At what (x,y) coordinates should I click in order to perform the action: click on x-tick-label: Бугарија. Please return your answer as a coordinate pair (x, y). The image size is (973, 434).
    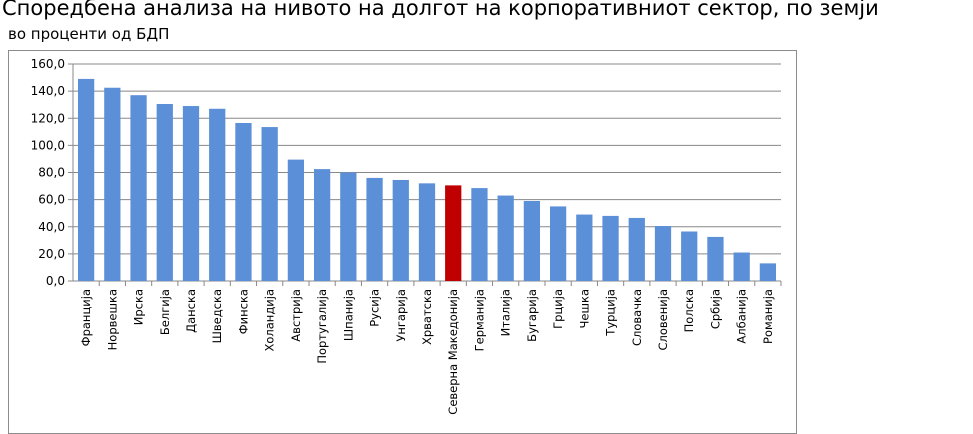
    Looking at the image, I should click on (532, 315).